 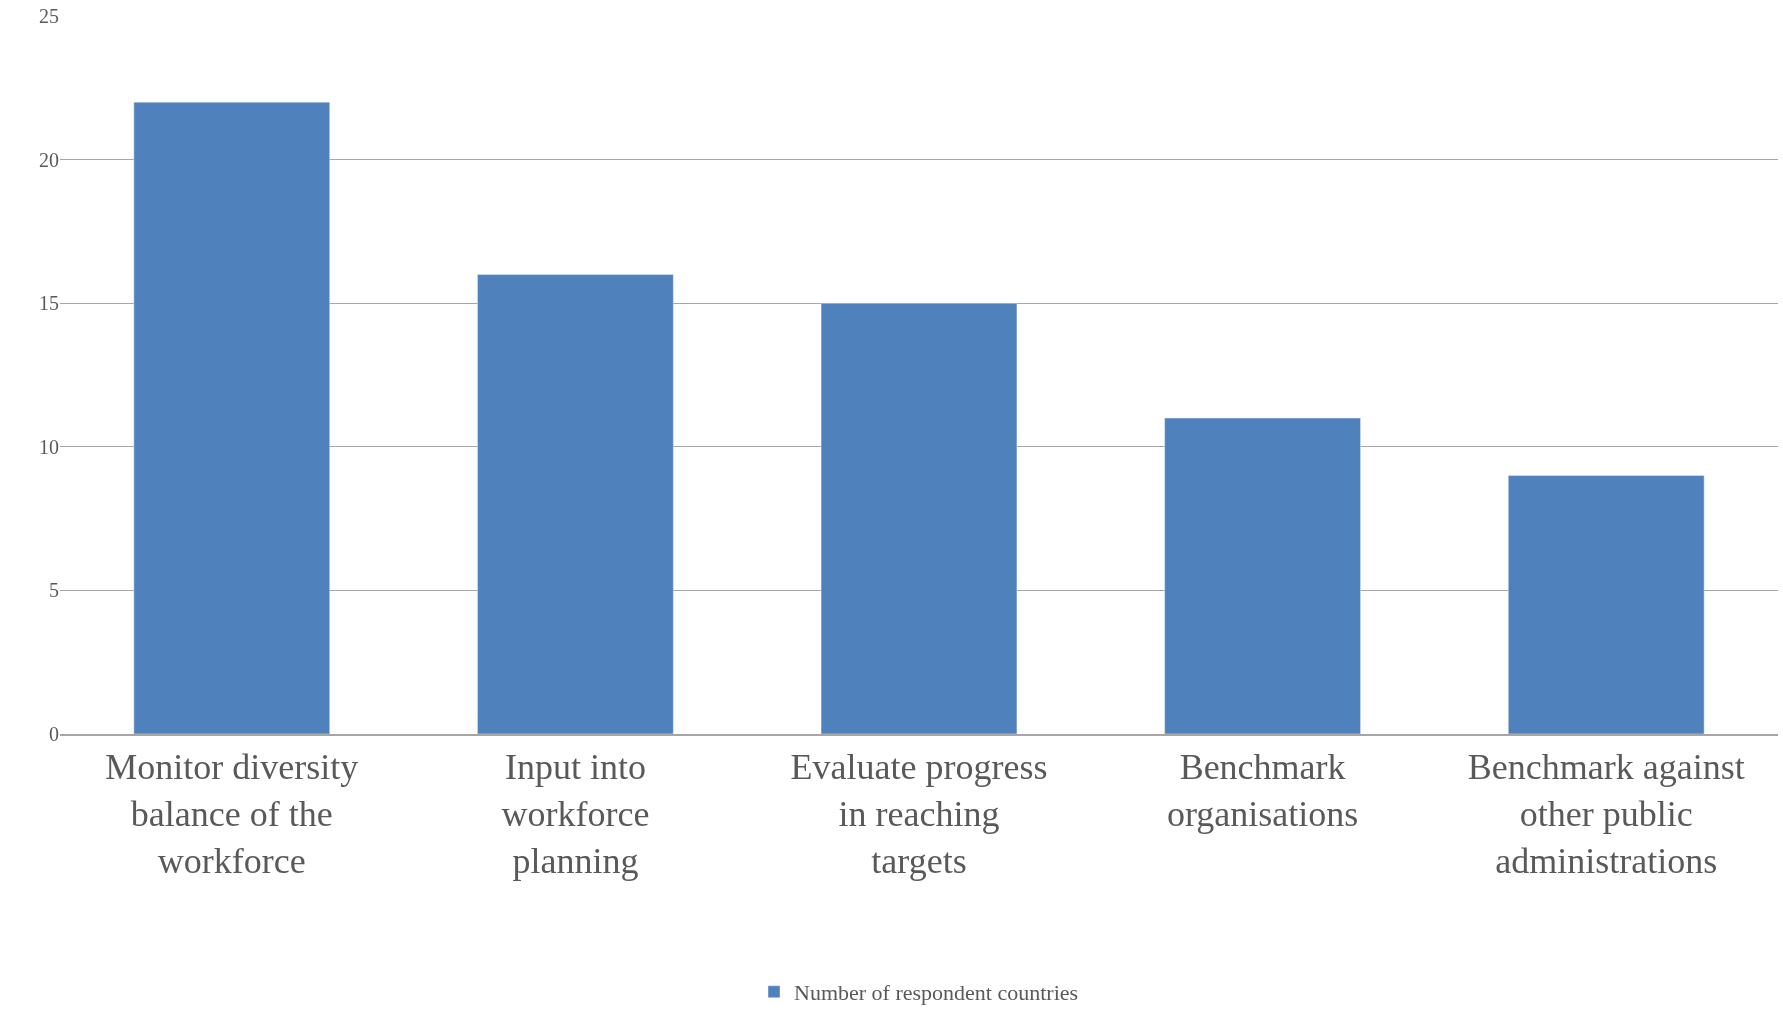 What do you see at coordinates (54, 734) in the screenshot?
I see `y-tick-label: 0` at bounding box center [54, 734].